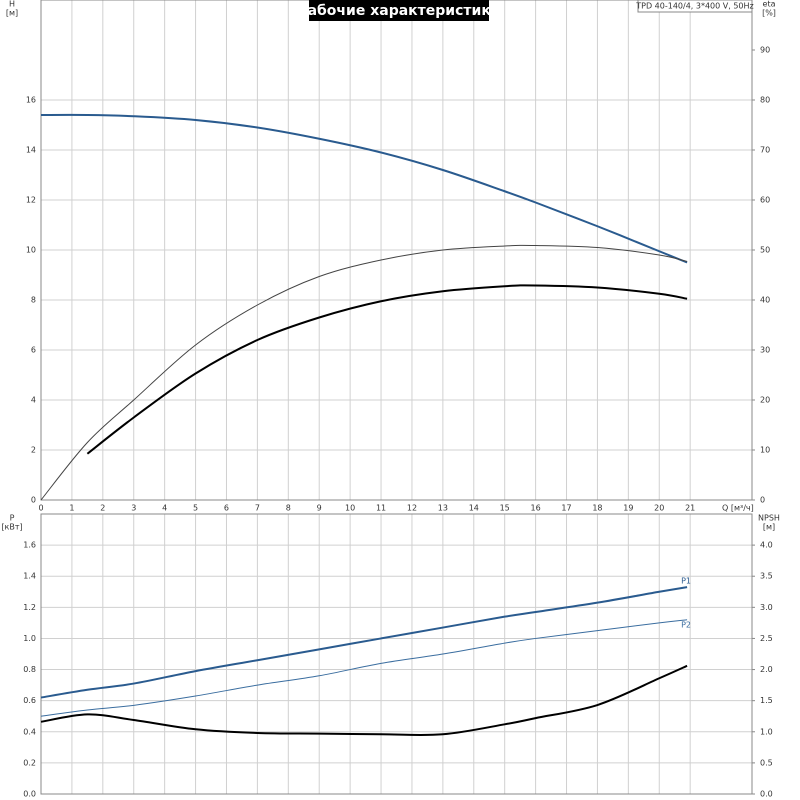 Image resolution: width=800 pixels, height=800 pixels. What do you see at coordinates (29, 576) in the screenshot?
I see `y-tick-label: 1.4` at bounding box center [29, 576].